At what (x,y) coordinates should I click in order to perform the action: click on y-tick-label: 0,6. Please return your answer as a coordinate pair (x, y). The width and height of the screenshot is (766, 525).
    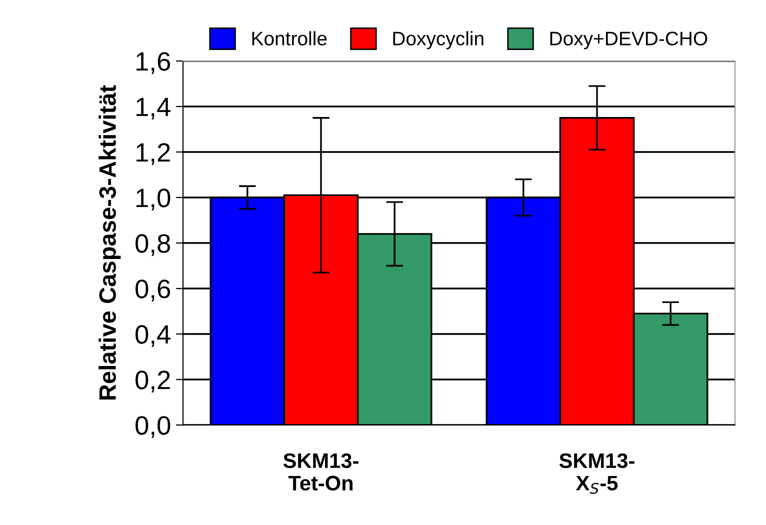
    Looking at the image, I should click on (153, 291).